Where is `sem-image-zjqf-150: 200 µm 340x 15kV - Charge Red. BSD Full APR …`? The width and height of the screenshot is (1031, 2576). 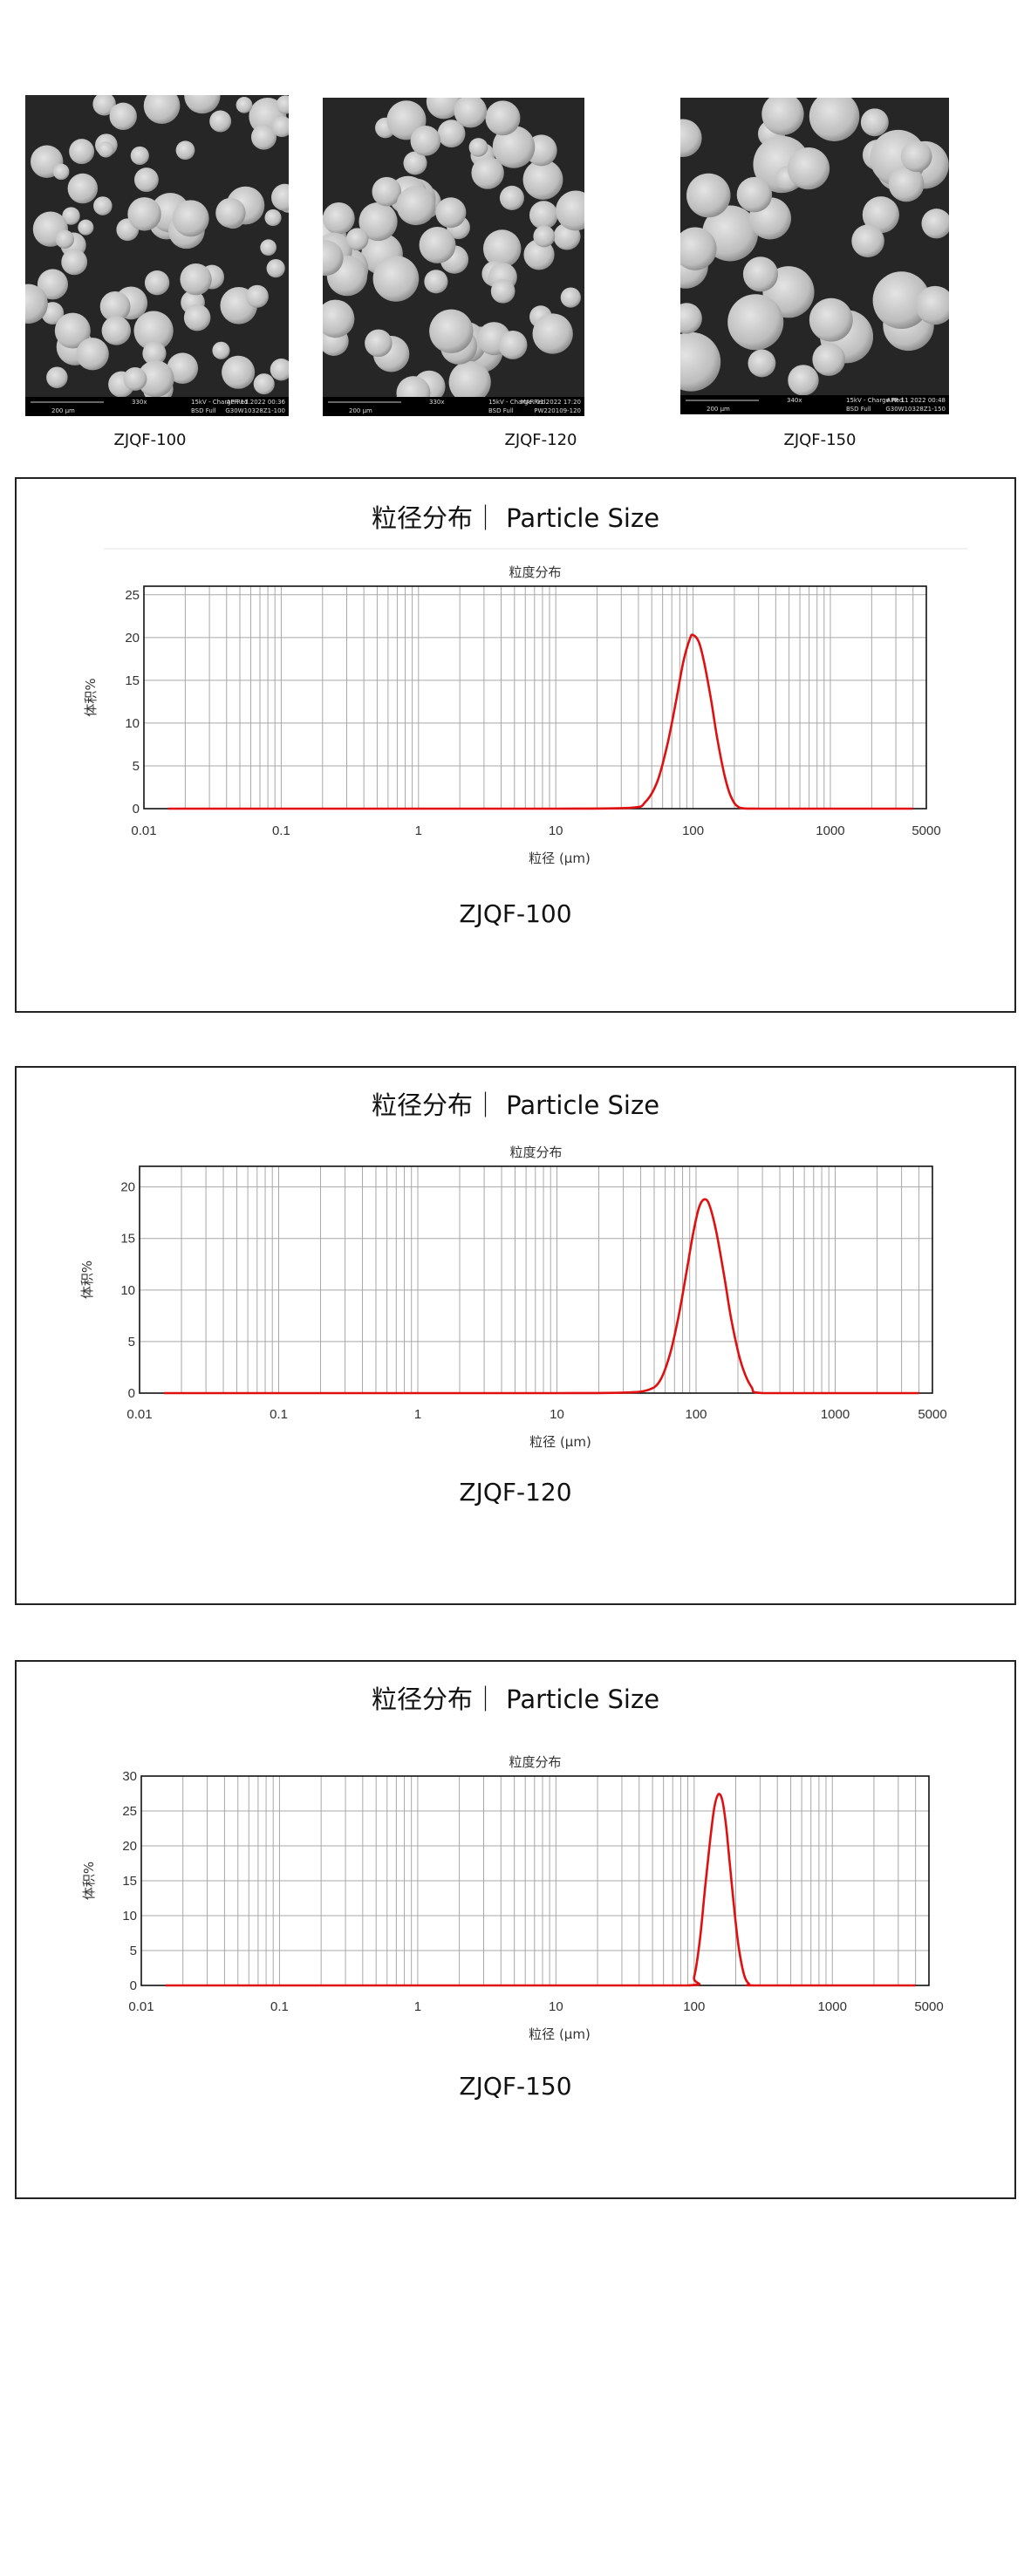 sem-image-zjqf-150: 200 µm 340x 15kV - Charge Red. BSD Full APR … is located at coordinates (814, 256).